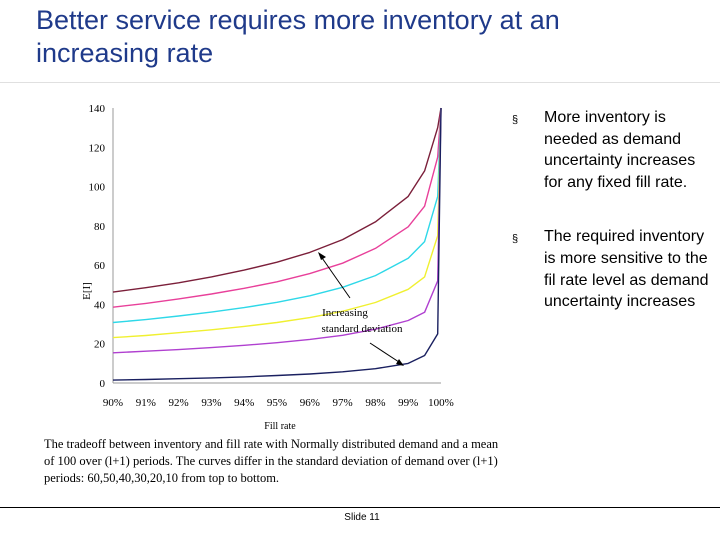 The width and height of the screenshot is (720, 540). What do you see at coordinates (441, 403) in the screenshot?
I see `x-tick-label: 100%` at bounding box center [441, 403].